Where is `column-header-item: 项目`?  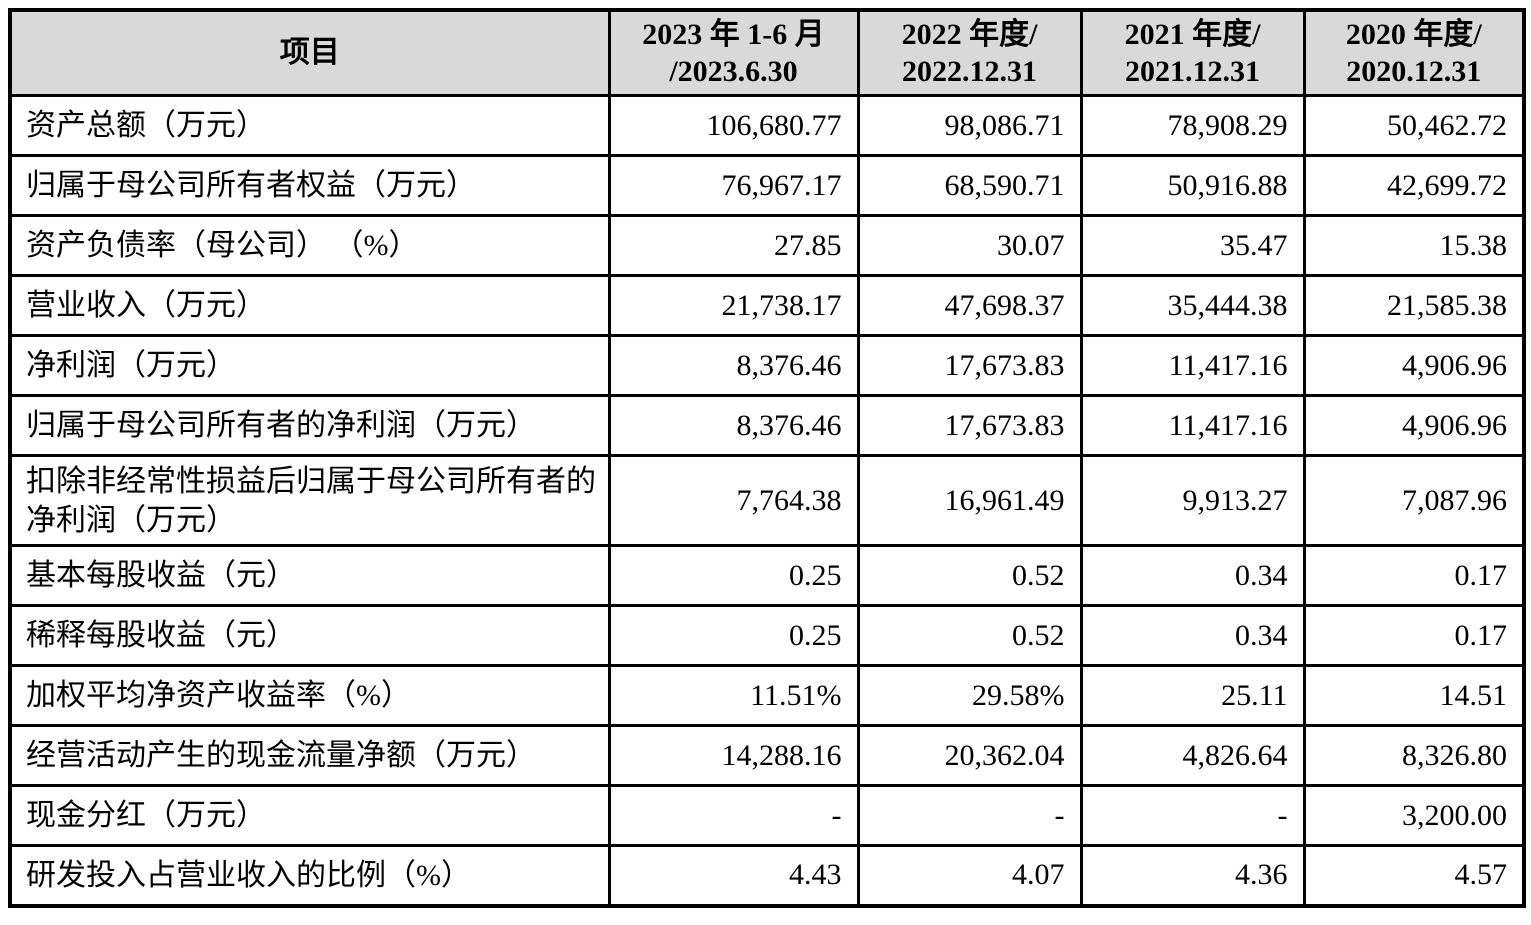
column-header-item: 项目 is located at coordinates (309, 52).